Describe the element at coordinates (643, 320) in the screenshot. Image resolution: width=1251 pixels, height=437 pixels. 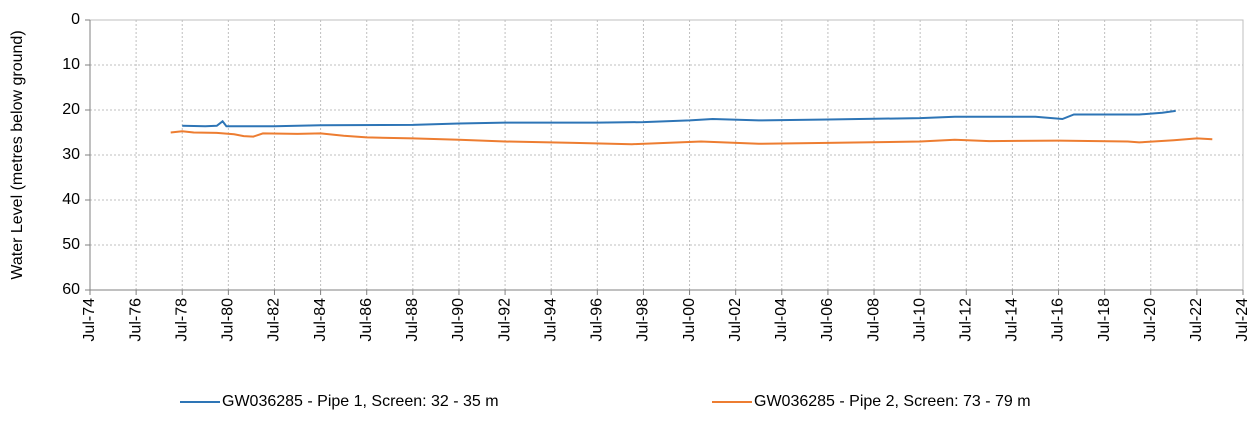
I see `x-tick-label: Jul-98` at that location.